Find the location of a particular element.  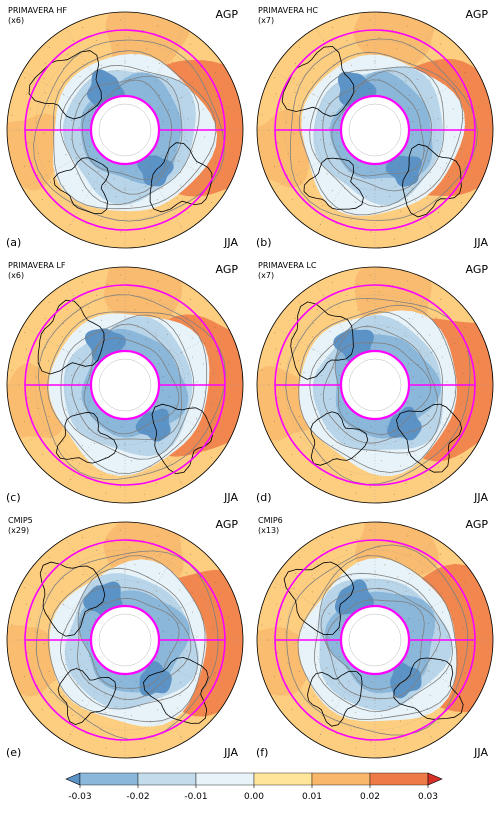

colorbar-tick-label: -0.03 is located at coordinates (79, 797).